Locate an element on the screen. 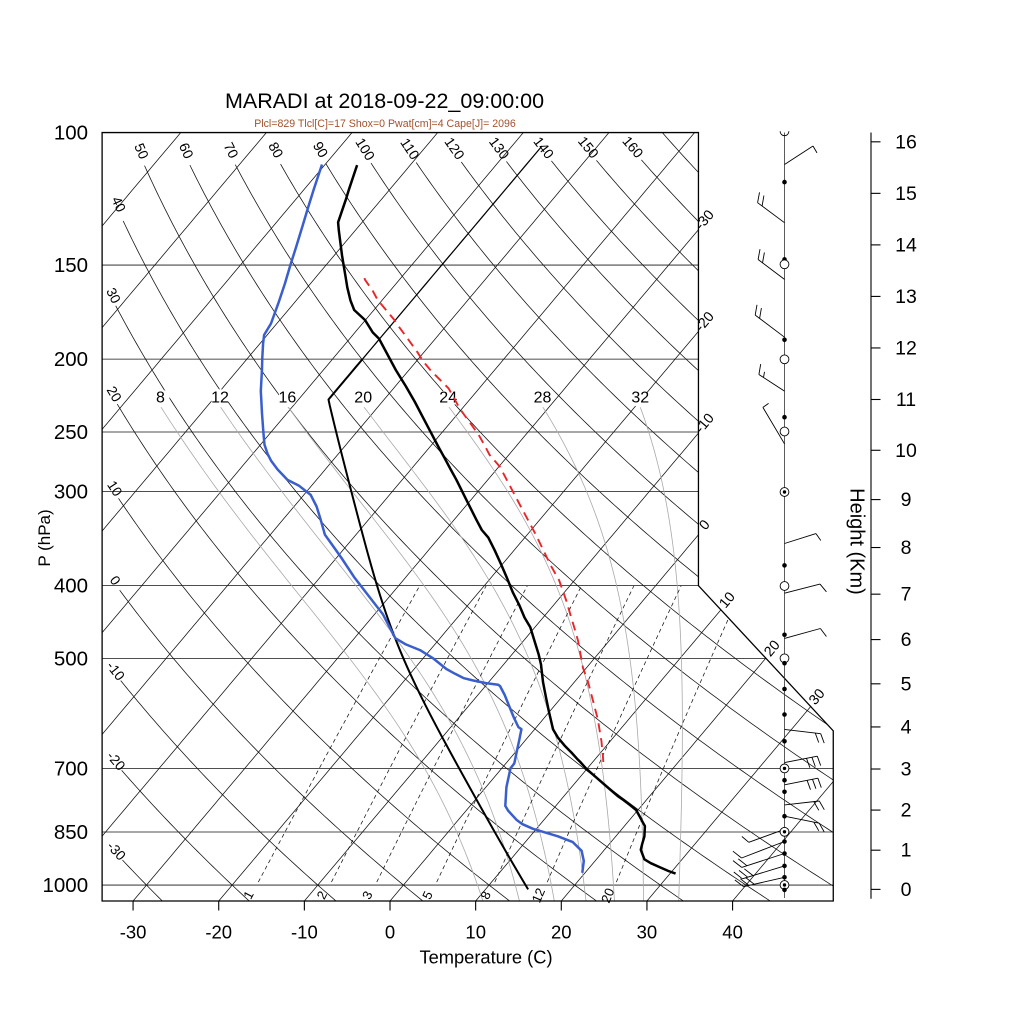 The image size is (1024, 1029). svg-text: 300 is located at coordinates (71, 492).